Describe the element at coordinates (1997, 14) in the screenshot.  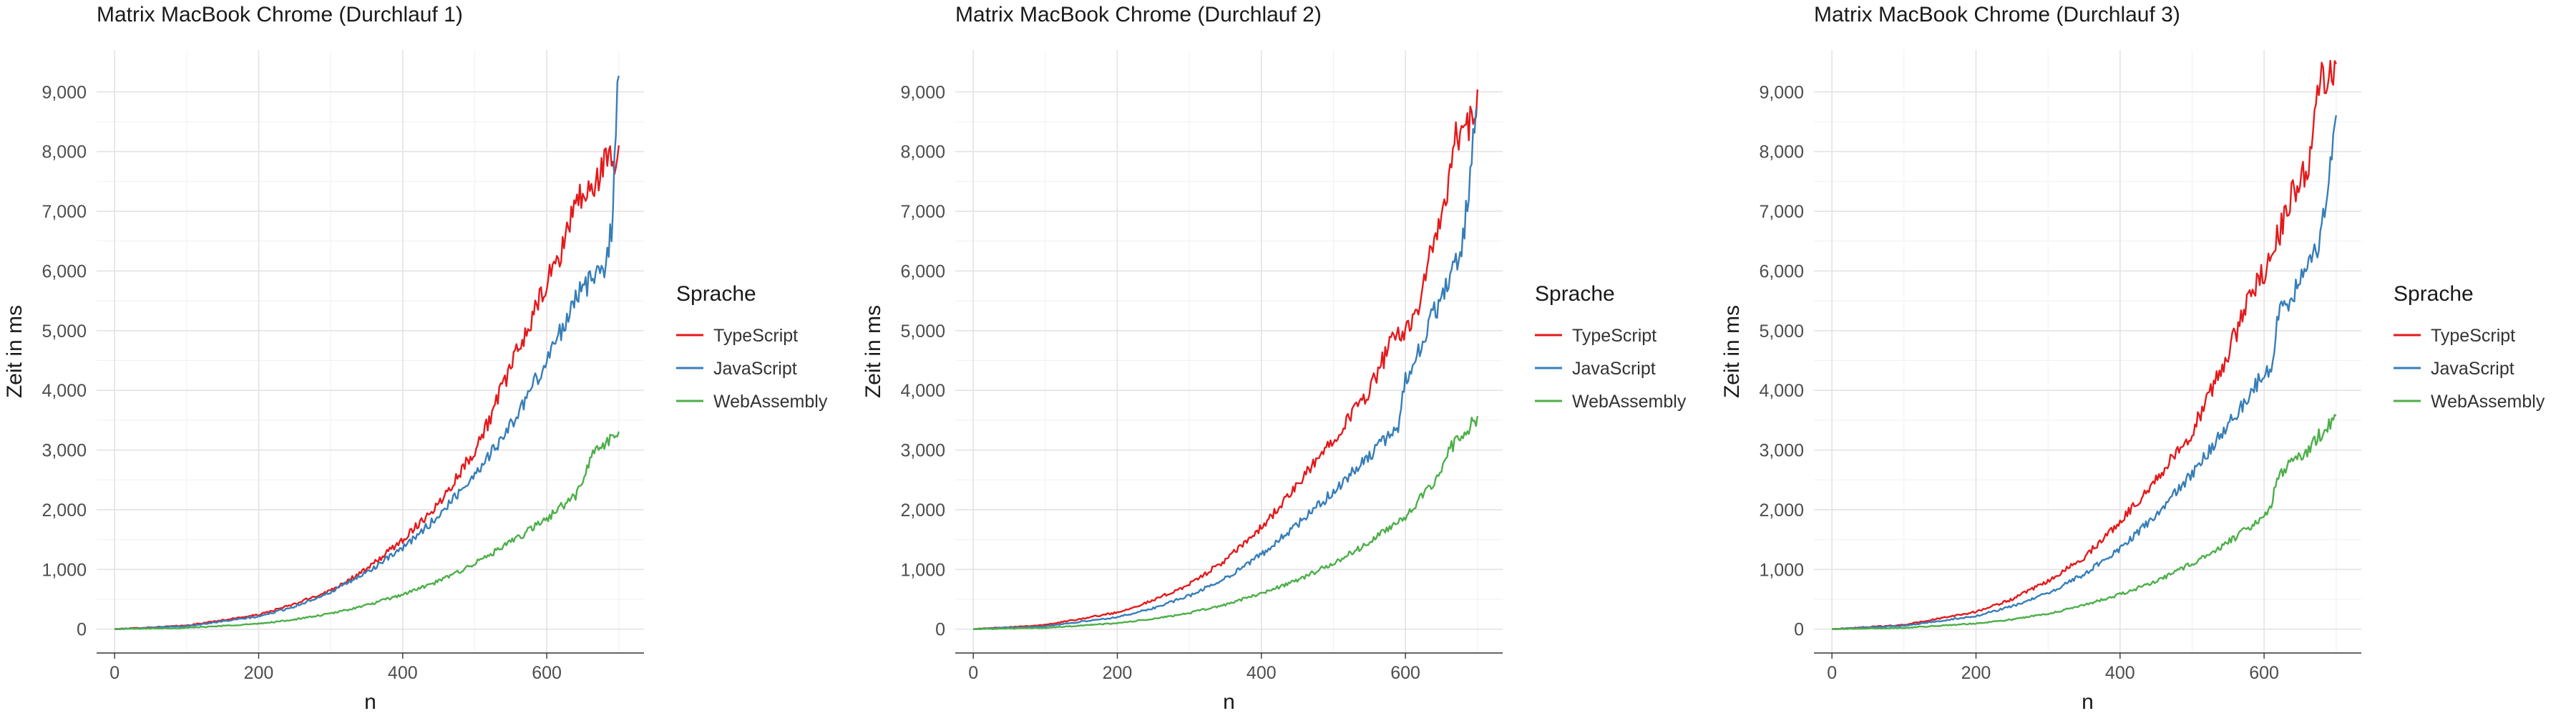
I see `chart-title: Matrix MacBook Chrome (Durchlauf 3)` at that location.